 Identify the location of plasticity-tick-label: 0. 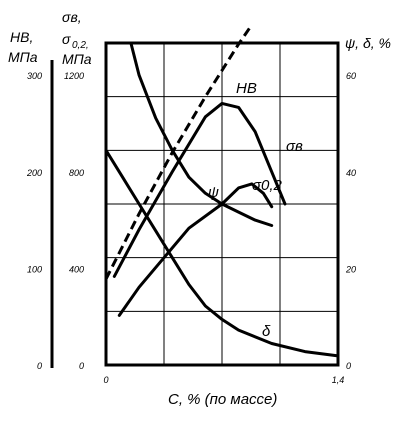
(348, 366).